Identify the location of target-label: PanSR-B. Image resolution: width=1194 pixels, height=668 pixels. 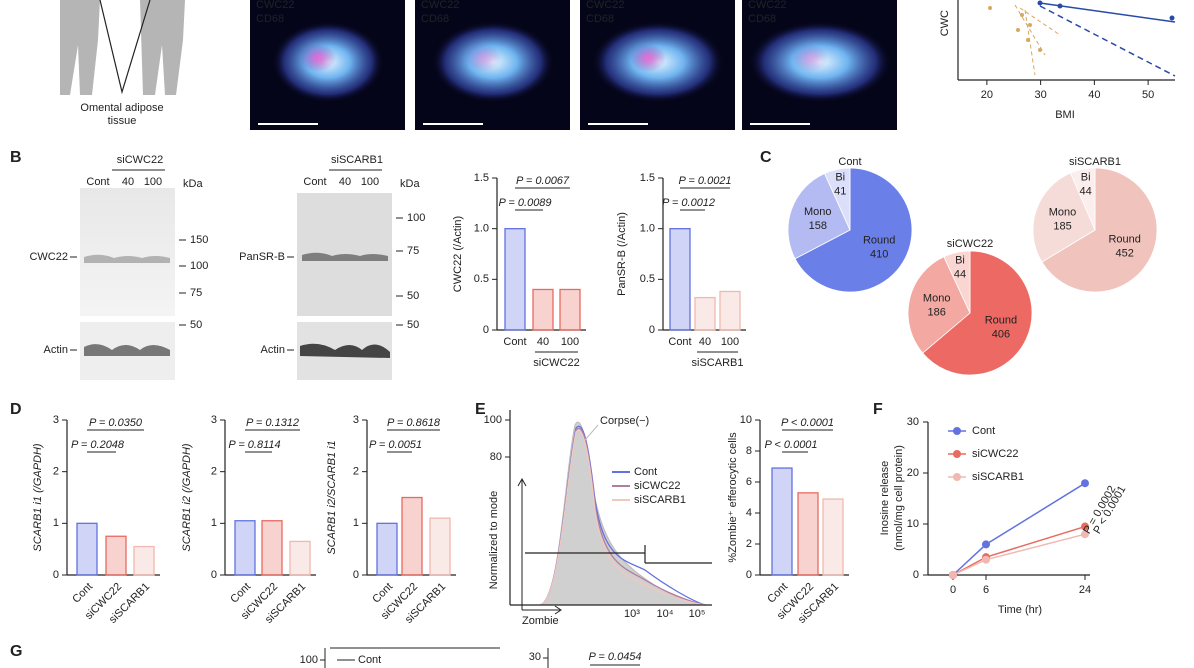
(262, 257).